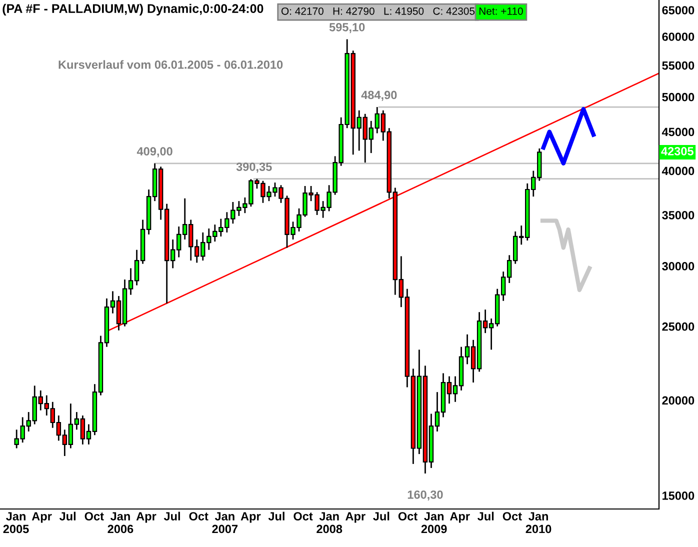  I want to click on annotation: 595,10, so click(347, 28).